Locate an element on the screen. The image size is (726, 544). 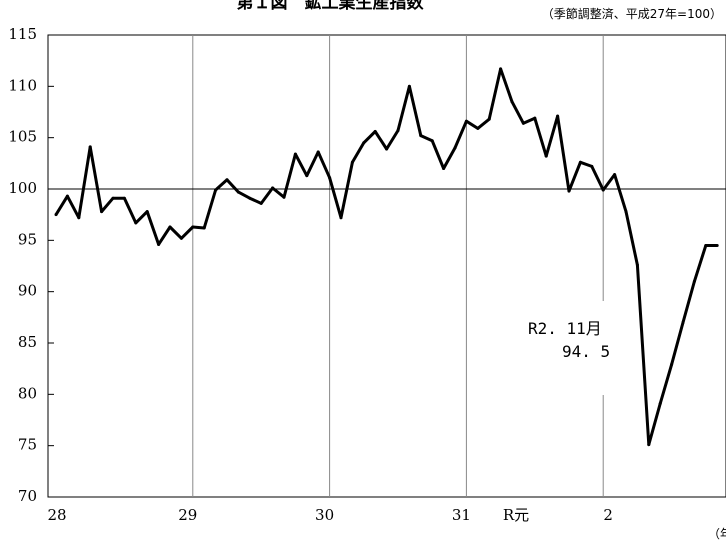
x-tick-label: 29 is located at coordinates (187, 515).